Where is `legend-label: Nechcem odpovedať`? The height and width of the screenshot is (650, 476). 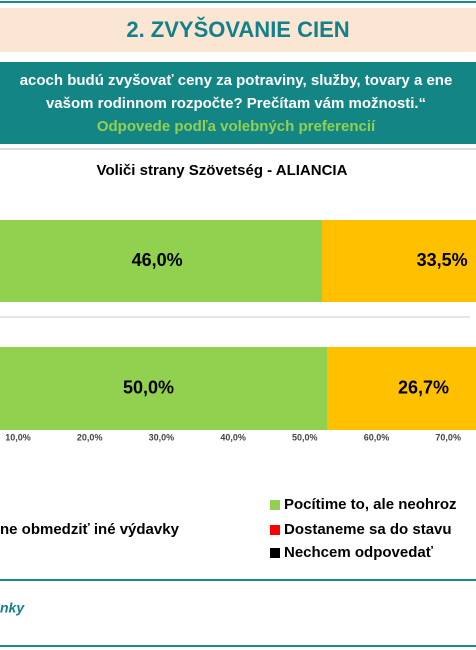
legend-label: Nechcem odpovedať is located at coordinates (359, 552).